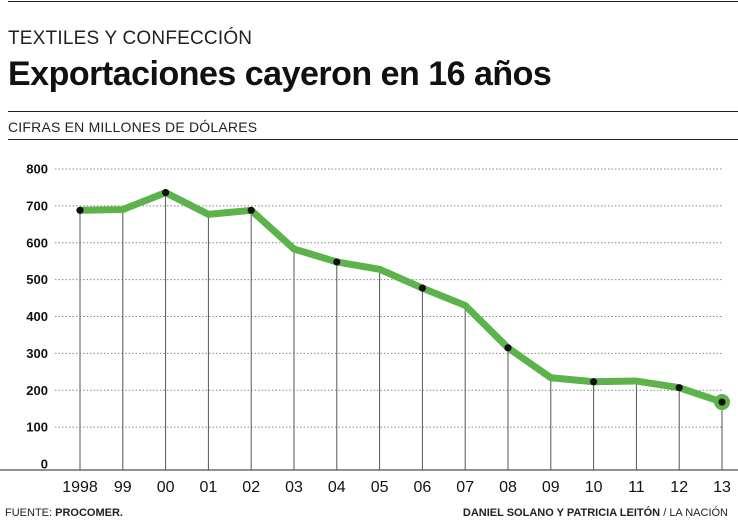  Describe the element at coordinates (722, 487) in the screenshot. I see `x-tick-label: 13` at that location.